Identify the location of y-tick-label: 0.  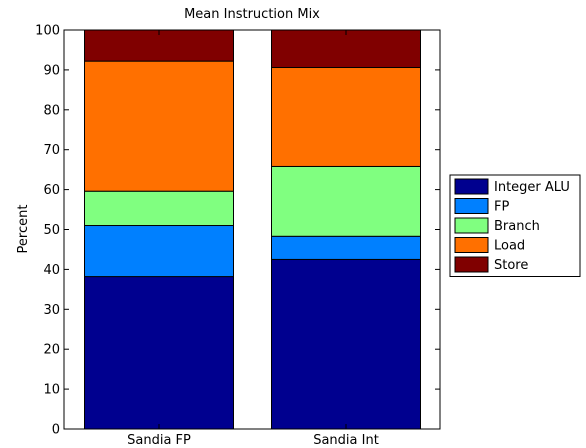
(56, 430).